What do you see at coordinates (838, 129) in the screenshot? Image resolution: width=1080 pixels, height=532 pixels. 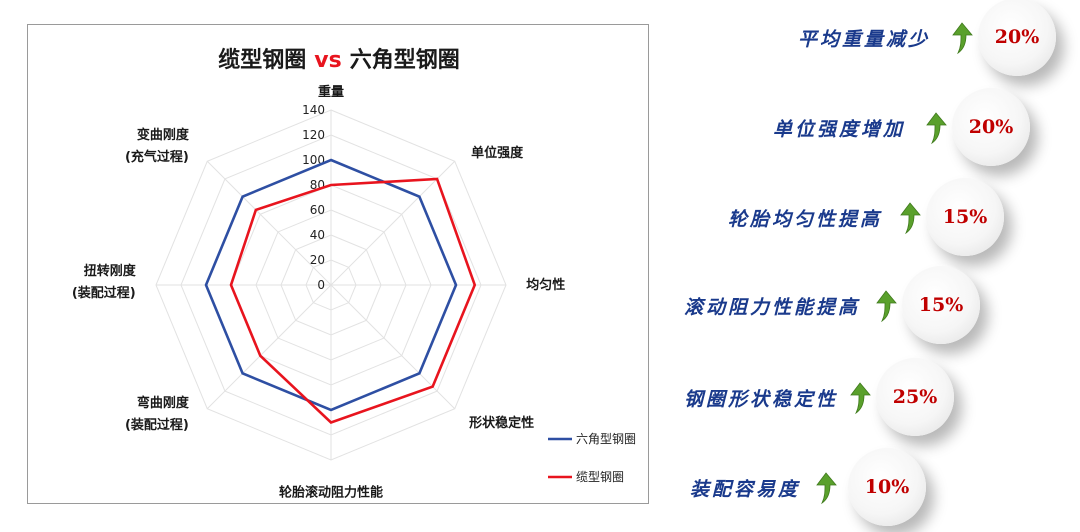 I see `stat-label: 单位强度增加` at bounding box center [838, 129].